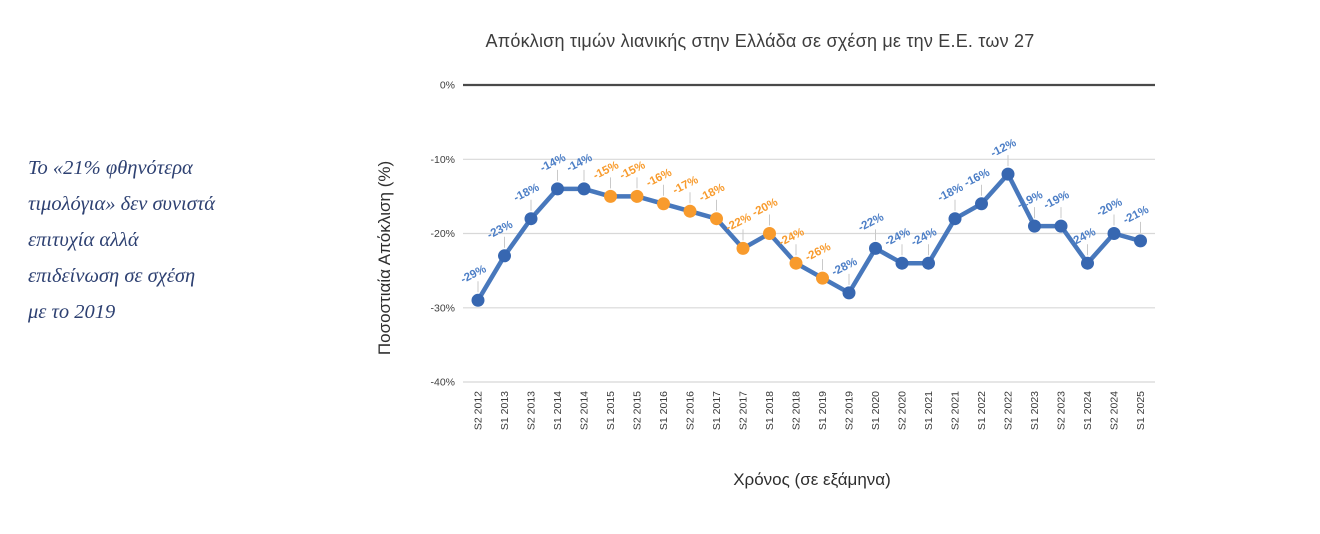 The image size is (1320, 534). What do you see at coordinates (1088, 410) in the screenshot?
I see `x-tick-label: S1 2024` at bounding box center [1088, 410].